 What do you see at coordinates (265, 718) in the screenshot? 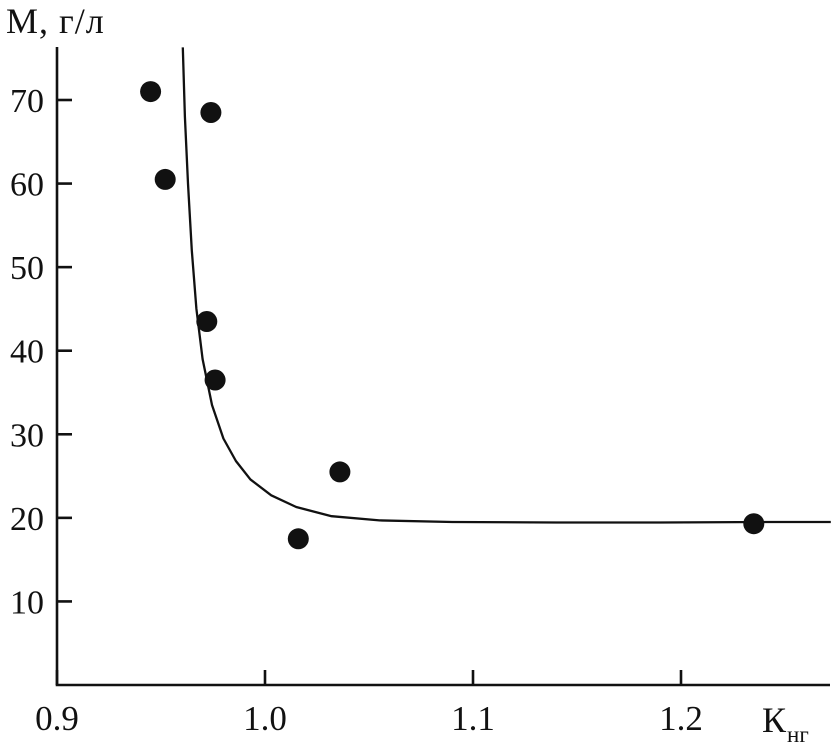
I see `x-tick-label: 1.0` at bounding box center [265, 718].